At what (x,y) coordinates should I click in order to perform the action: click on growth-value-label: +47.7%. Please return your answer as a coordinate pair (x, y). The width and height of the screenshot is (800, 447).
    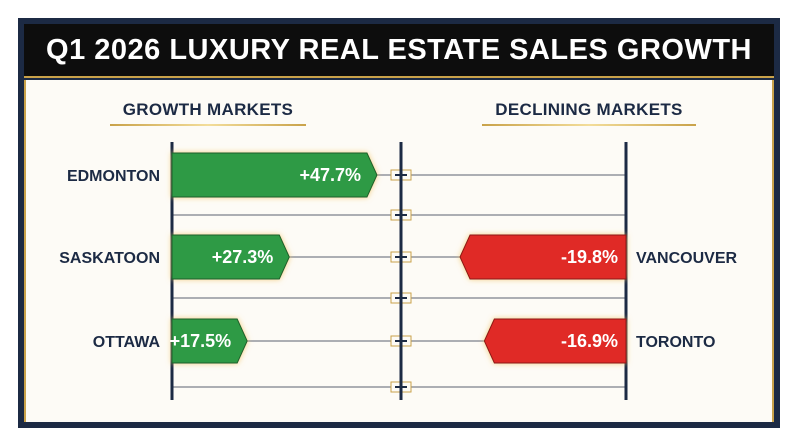
    Looking at the image, I should click on (330, 175).